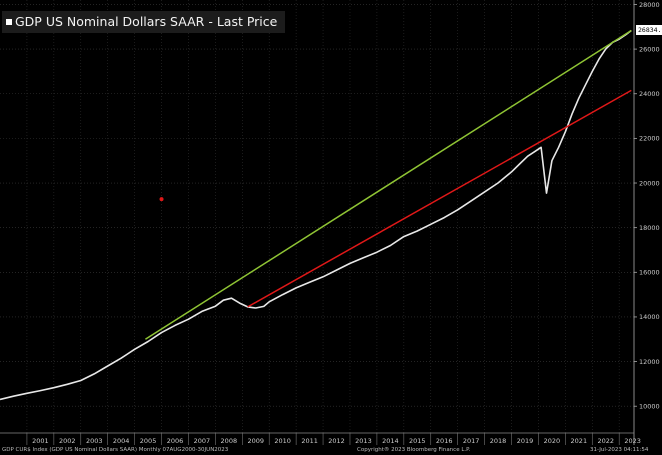 This screenshot has width=662, height=455. Describe the element at coordinates (649, 183) in the screenshot. I see `y-tick-label: 20000` at that location.